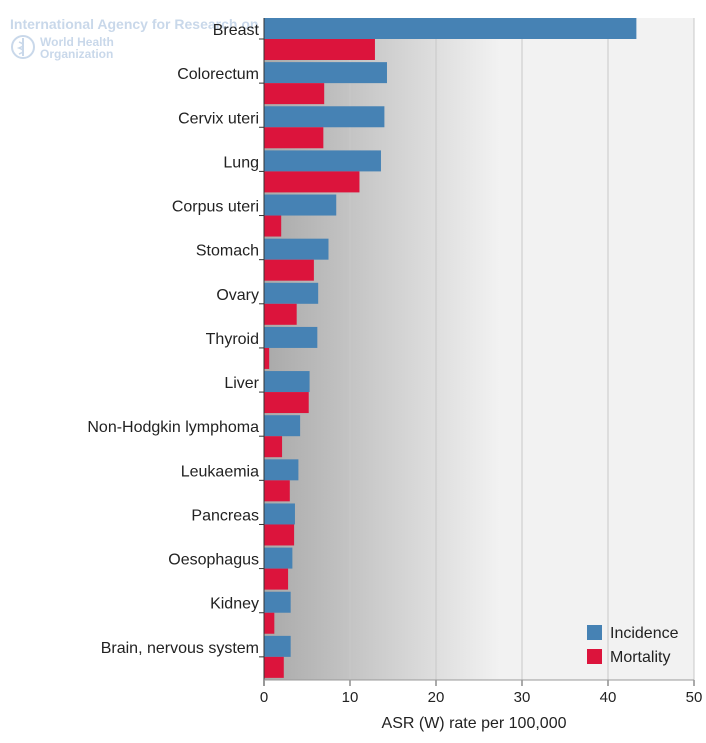 This screenshot has height=743, width=706. What do you see at coordinates (134, 24) in the screenshot?
I see `watermark-agency-text: International Agency for Research on` at bounding box center [134, 24].